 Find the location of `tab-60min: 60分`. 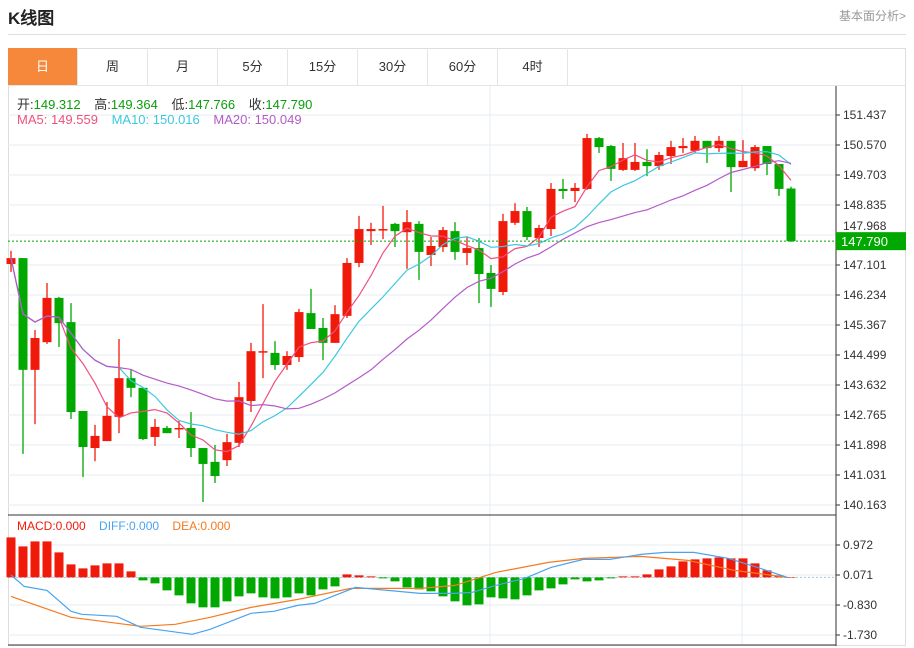

tab-60min: 60分 is located at coordinates (463, 66).